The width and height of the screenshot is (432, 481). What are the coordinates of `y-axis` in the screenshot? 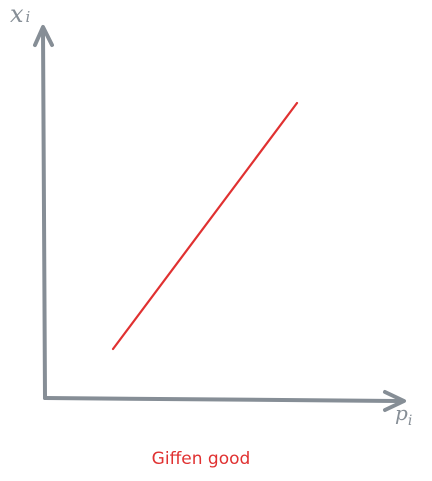 It's located at (43, 212).